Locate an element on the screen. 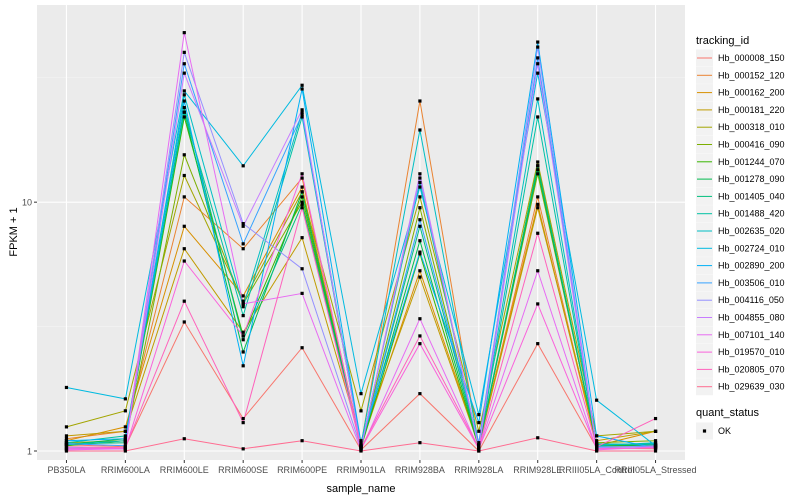 The image size is (800, 500). legend-label: Hb_001244_070 is located at coordinates (751, 162).